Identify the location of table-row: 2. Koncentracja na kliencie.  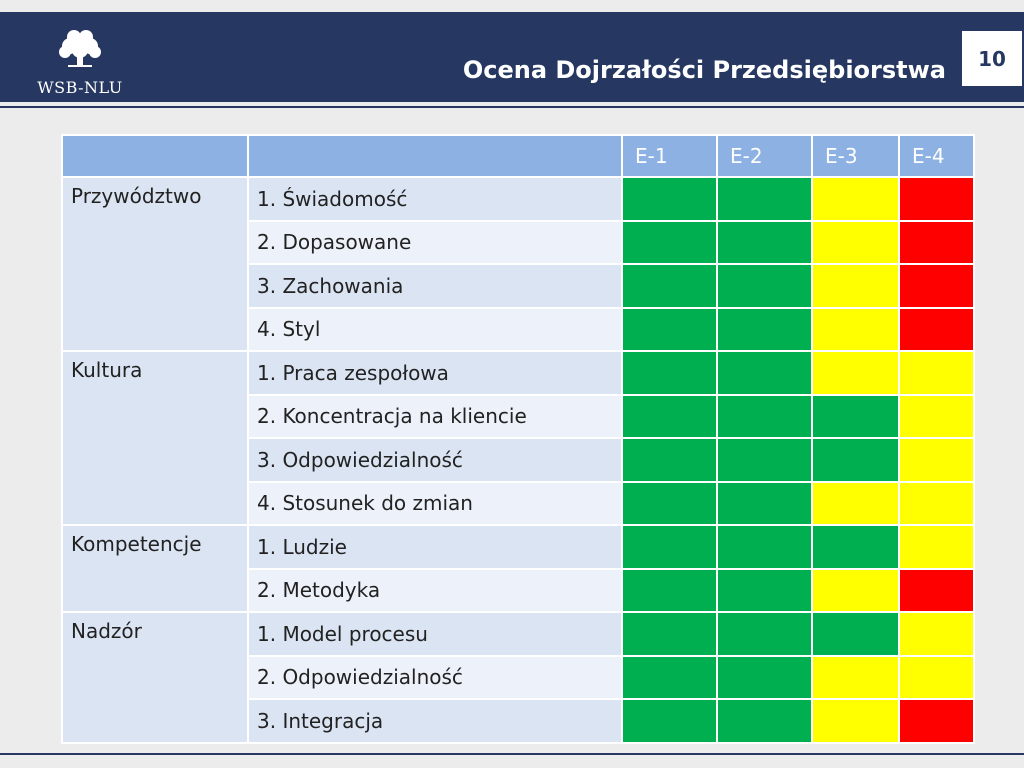
(518, 416).